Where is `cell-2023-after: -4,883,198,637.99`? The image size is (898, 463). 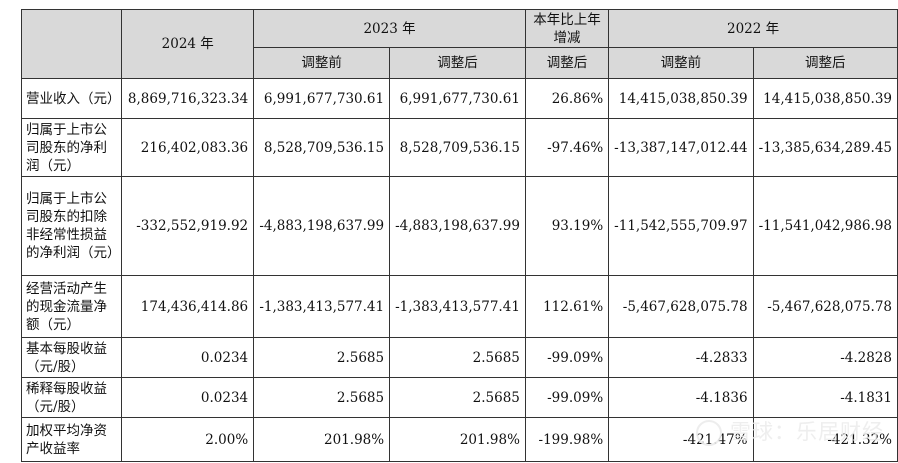 cell-2023-after: -4,883,198,637.99 is located at coordinates (457, 226).